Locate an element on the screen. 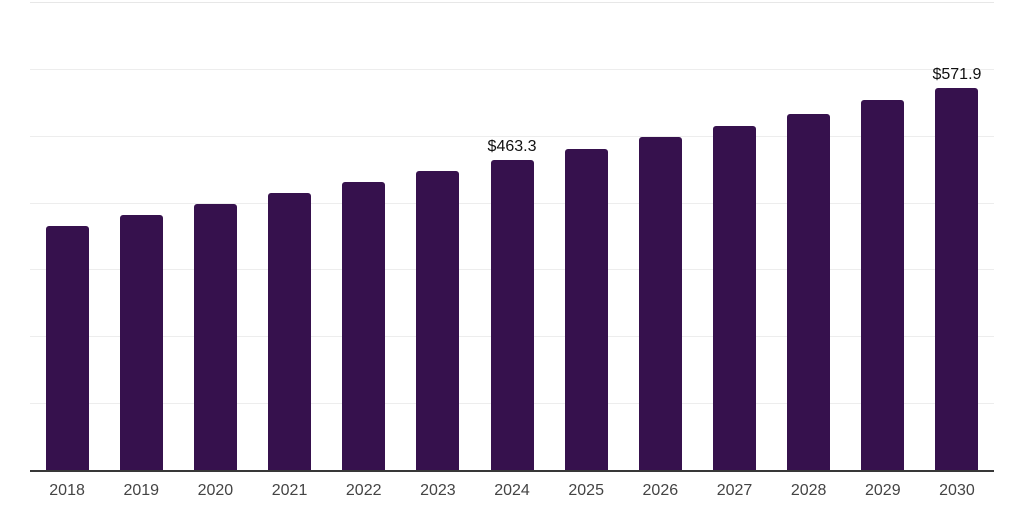 Image resolution: width=1024 pixels, height=512 pixels. x-axis-tick-label: 2029 is located at coordinates (883, 490).